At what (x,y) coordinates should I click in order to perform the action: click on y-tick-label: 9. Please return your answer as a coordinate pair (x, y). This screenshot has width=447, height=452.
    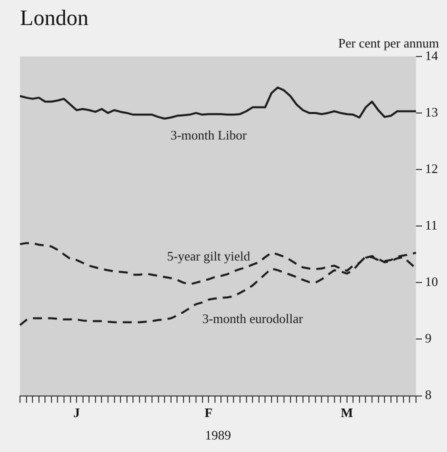
    Looking at the image, I should click on (428, 338).